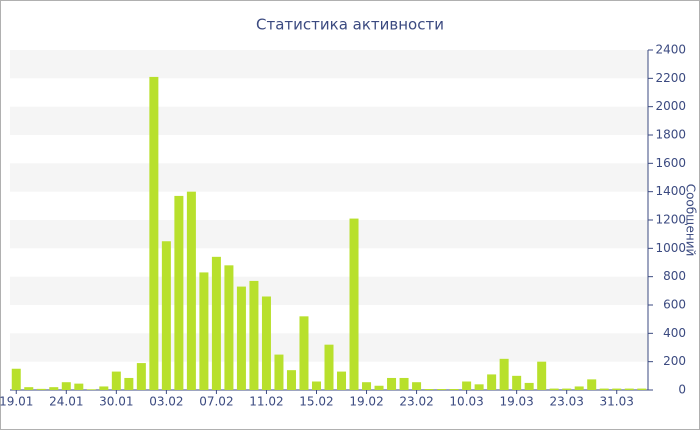 The width and height of the screenshot is (700, 430). Describe the element at coordinates (567, 402) in the screenshot. I see `x-tick-label: 23.03` at that location.